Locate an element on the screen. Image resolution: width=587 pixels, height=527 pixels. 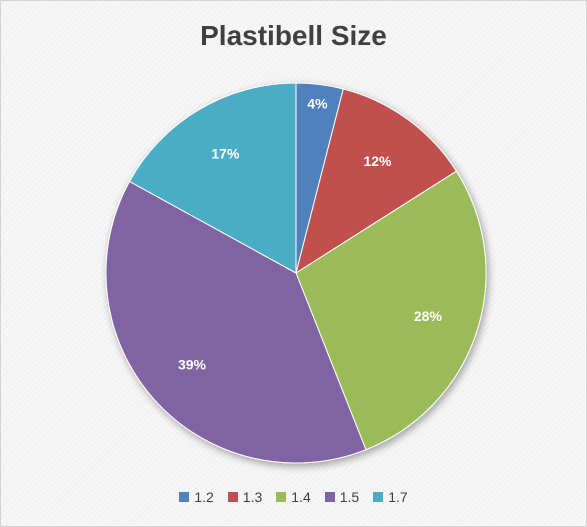
legend-item: 1.3 is located at coordinates (245, 497).